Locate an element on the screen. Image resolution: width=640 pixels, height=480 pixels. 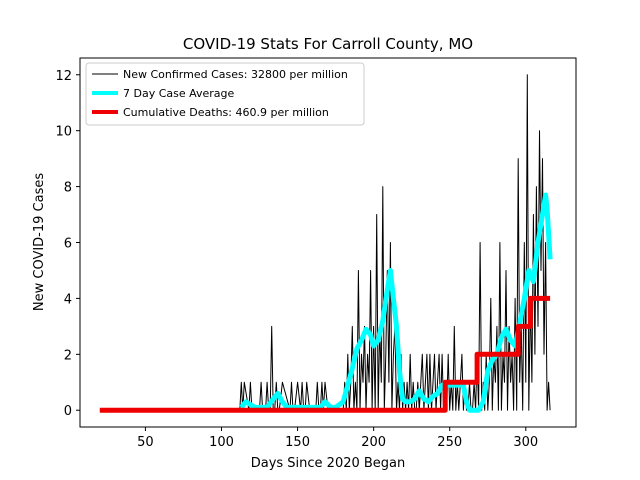
y-tick-label: 12 is located at coordinates (63, 76).